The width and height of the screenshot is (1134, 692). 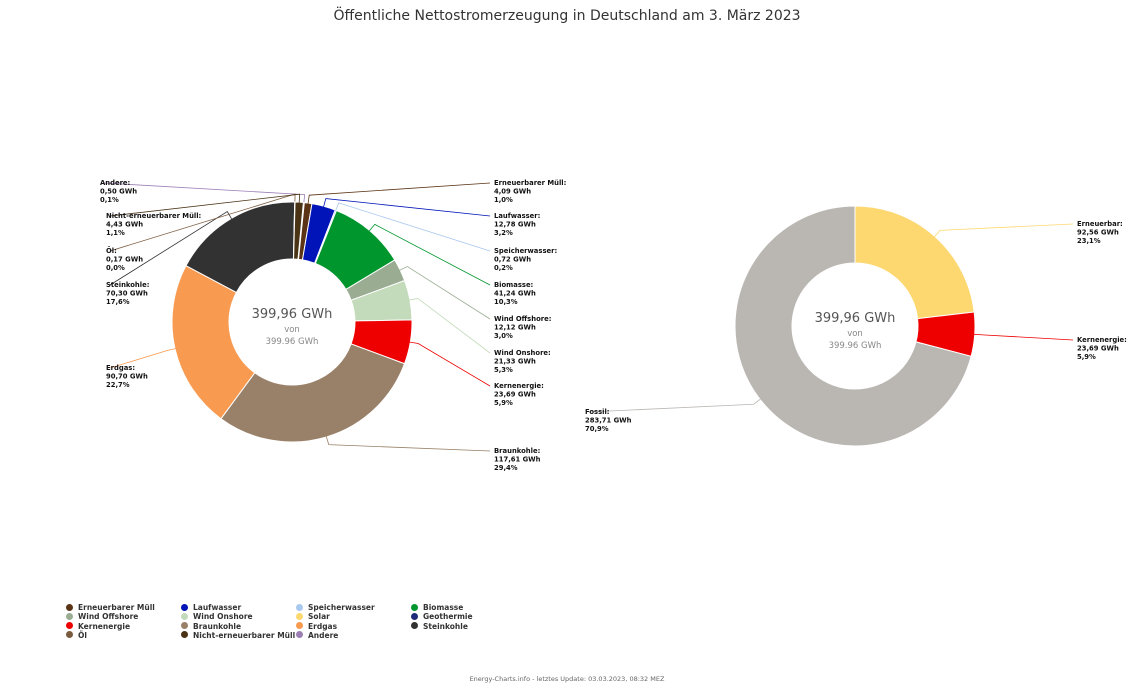 I want to click on label-erdgas-value: 90,70 GWh, so click(x=127, y=377).